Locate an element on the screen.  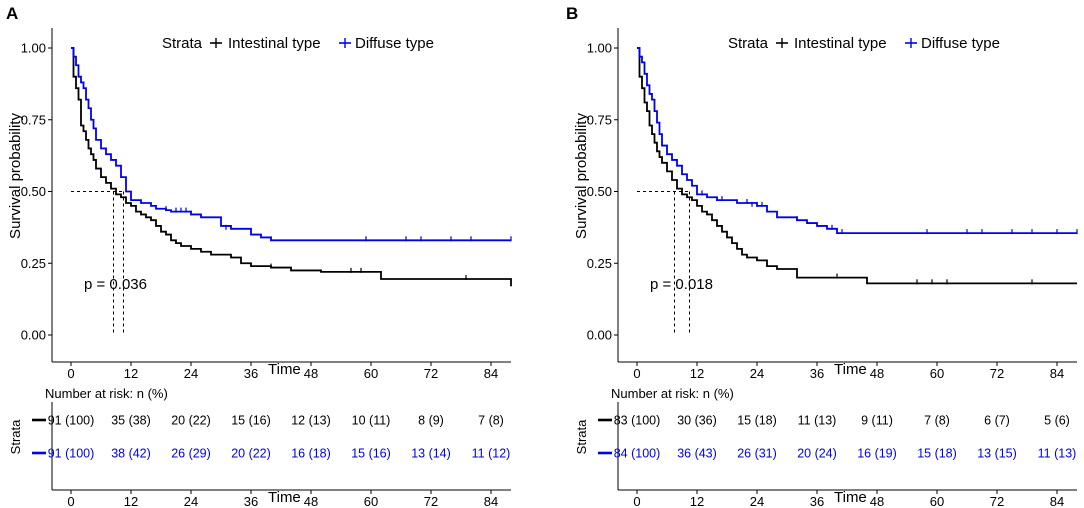
risk-cell: 13 (14) is located at coordinates (431, 454).